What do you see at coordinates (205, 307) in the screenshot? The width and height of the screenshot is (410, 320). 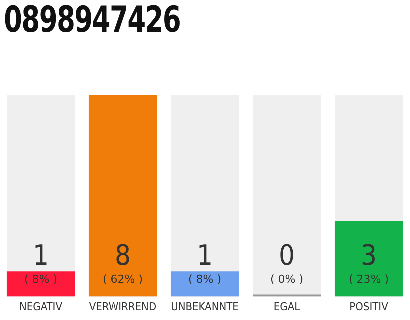 I see `x-tick-label: UNBEKANNTE` at bounding box center [205, 307].